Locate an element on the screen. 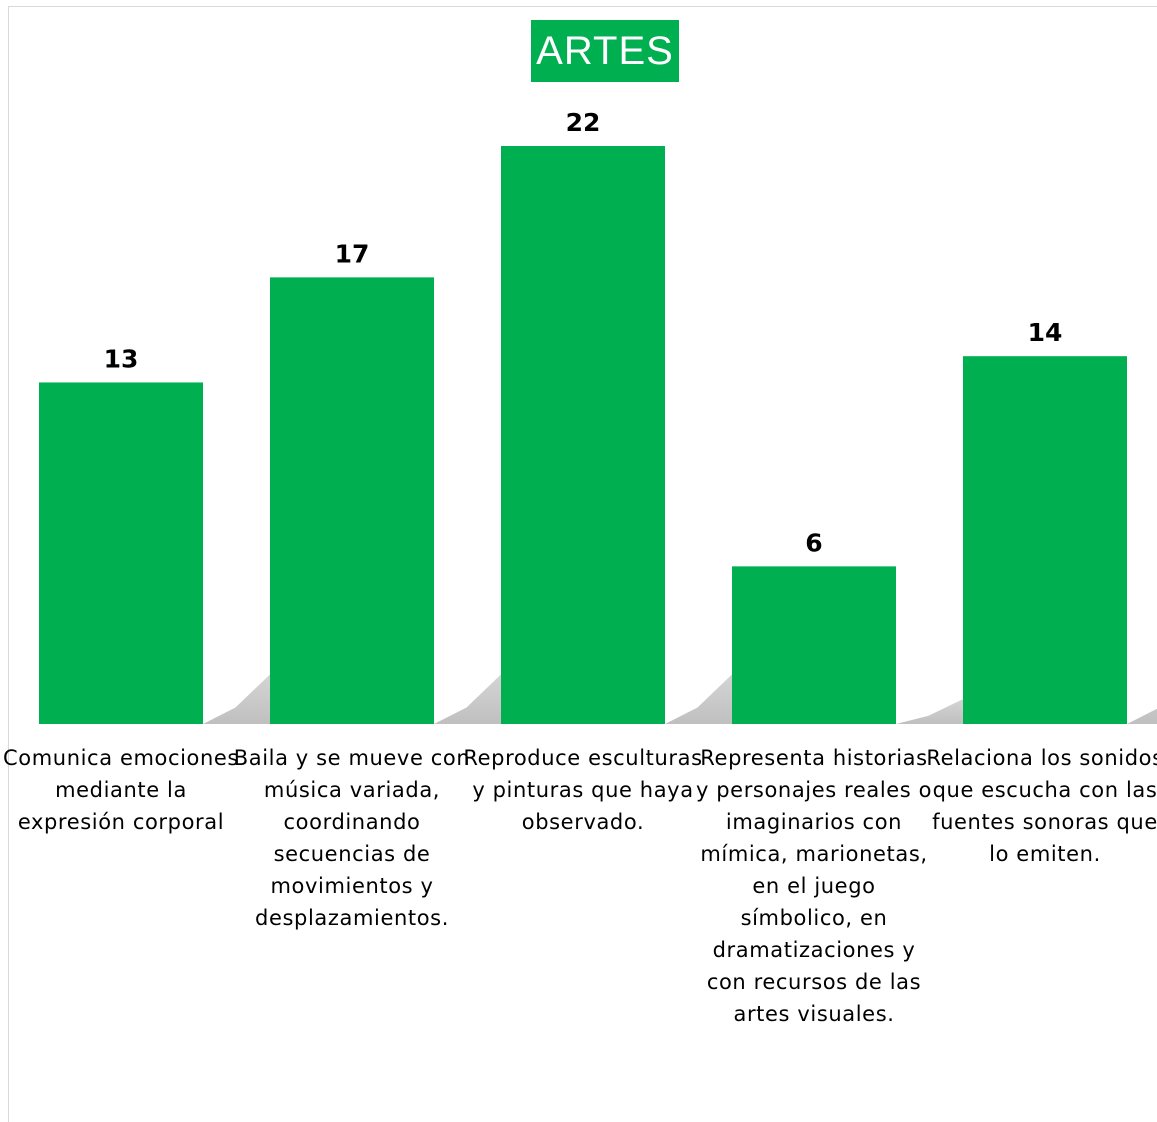 The image size is (1157, 1122). data-label: 17 is located at coordinates (352, 253).